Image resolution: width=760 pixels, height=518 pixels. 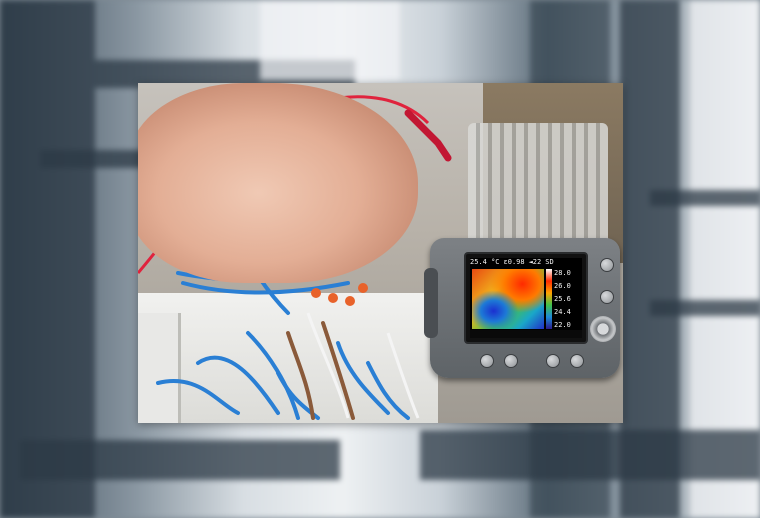 What do you see at coordinates (603, 329) in the screenshot?
I see `navigation-pad` at bounding box center [603, 329].